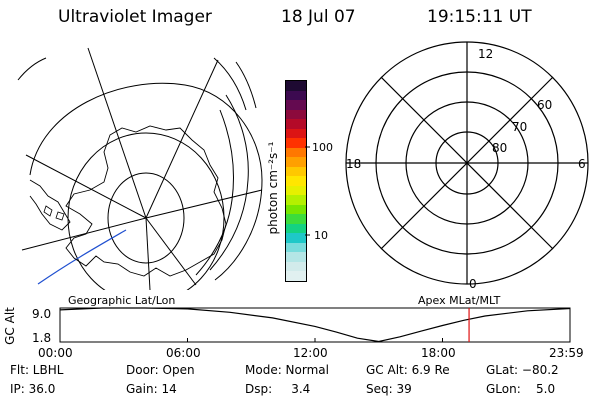 Image resolution: width=600 pixels, height=400 pixels. Describe the element at coordinates (37, 370) in the screenshot. I see `status-filter: Flt: LBHL` at that location.